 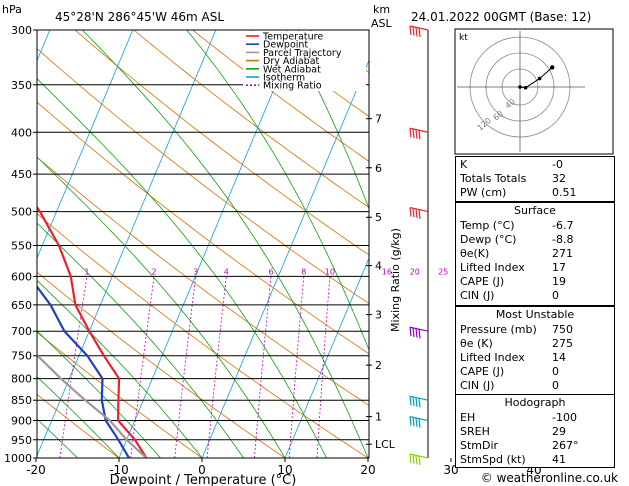 What do you see at coordinates (292, 37) in the screenshot?
I see `legend-entry: Temperature` at bounding box center [292, 37].